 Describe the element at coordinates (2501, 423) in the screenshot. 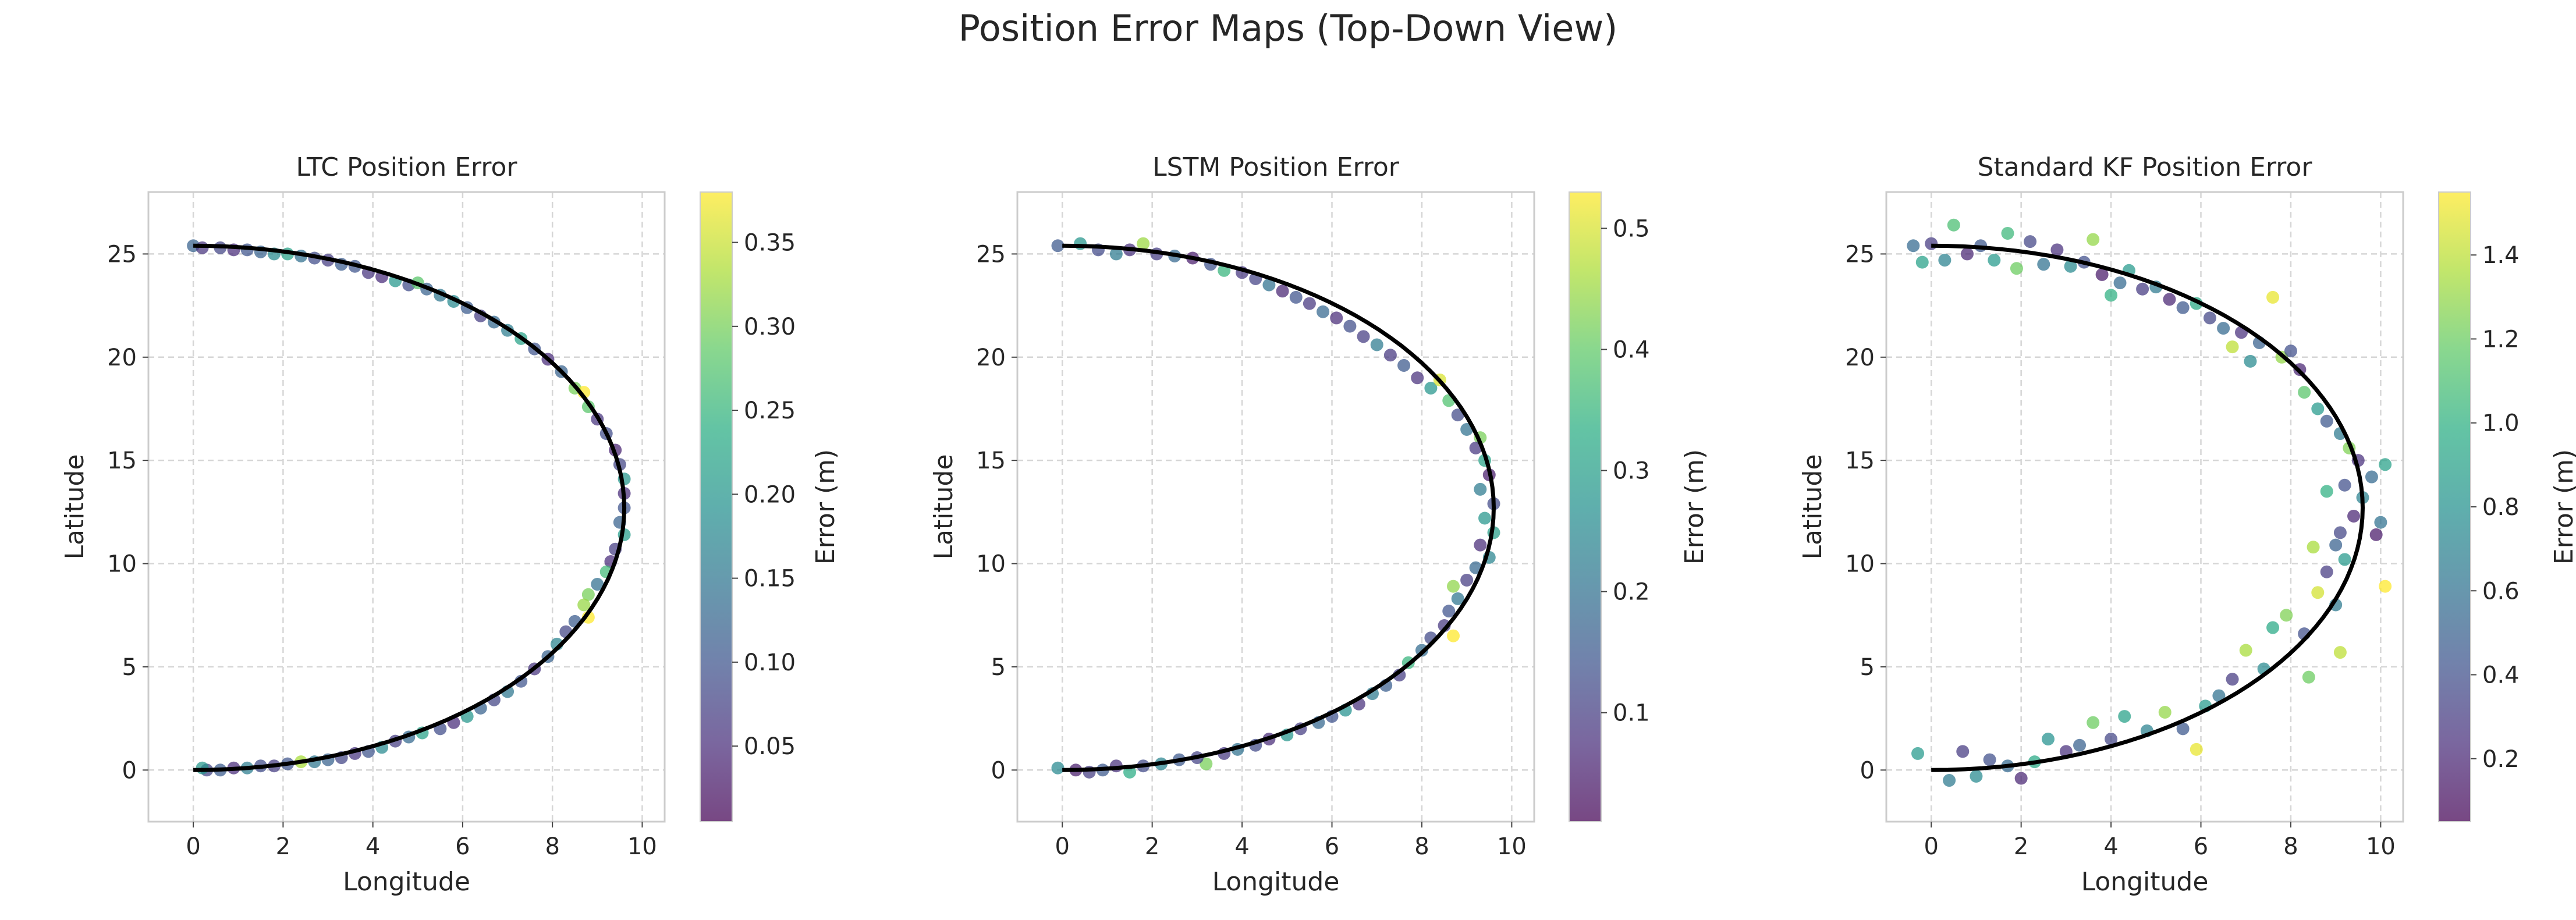

I see `colorbar-tick-label: 1.0` at that location.